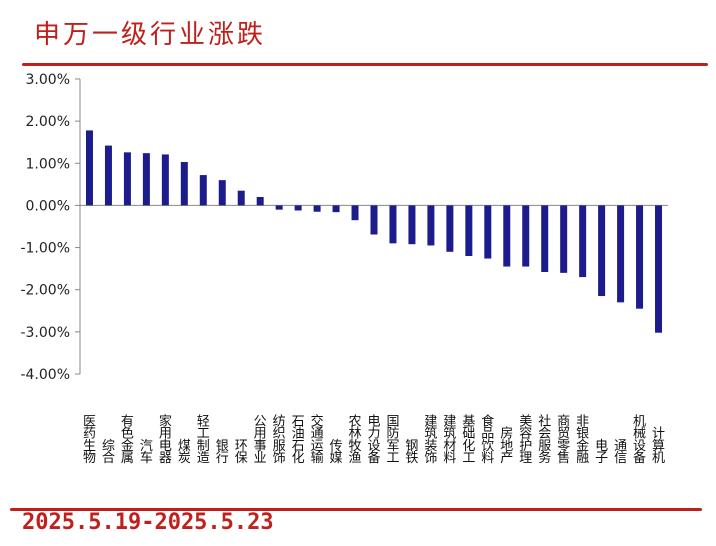  Describe the element at coordinates (525, 440) in the screenshot. I see `x-tick-label: 美容护理` at that location.